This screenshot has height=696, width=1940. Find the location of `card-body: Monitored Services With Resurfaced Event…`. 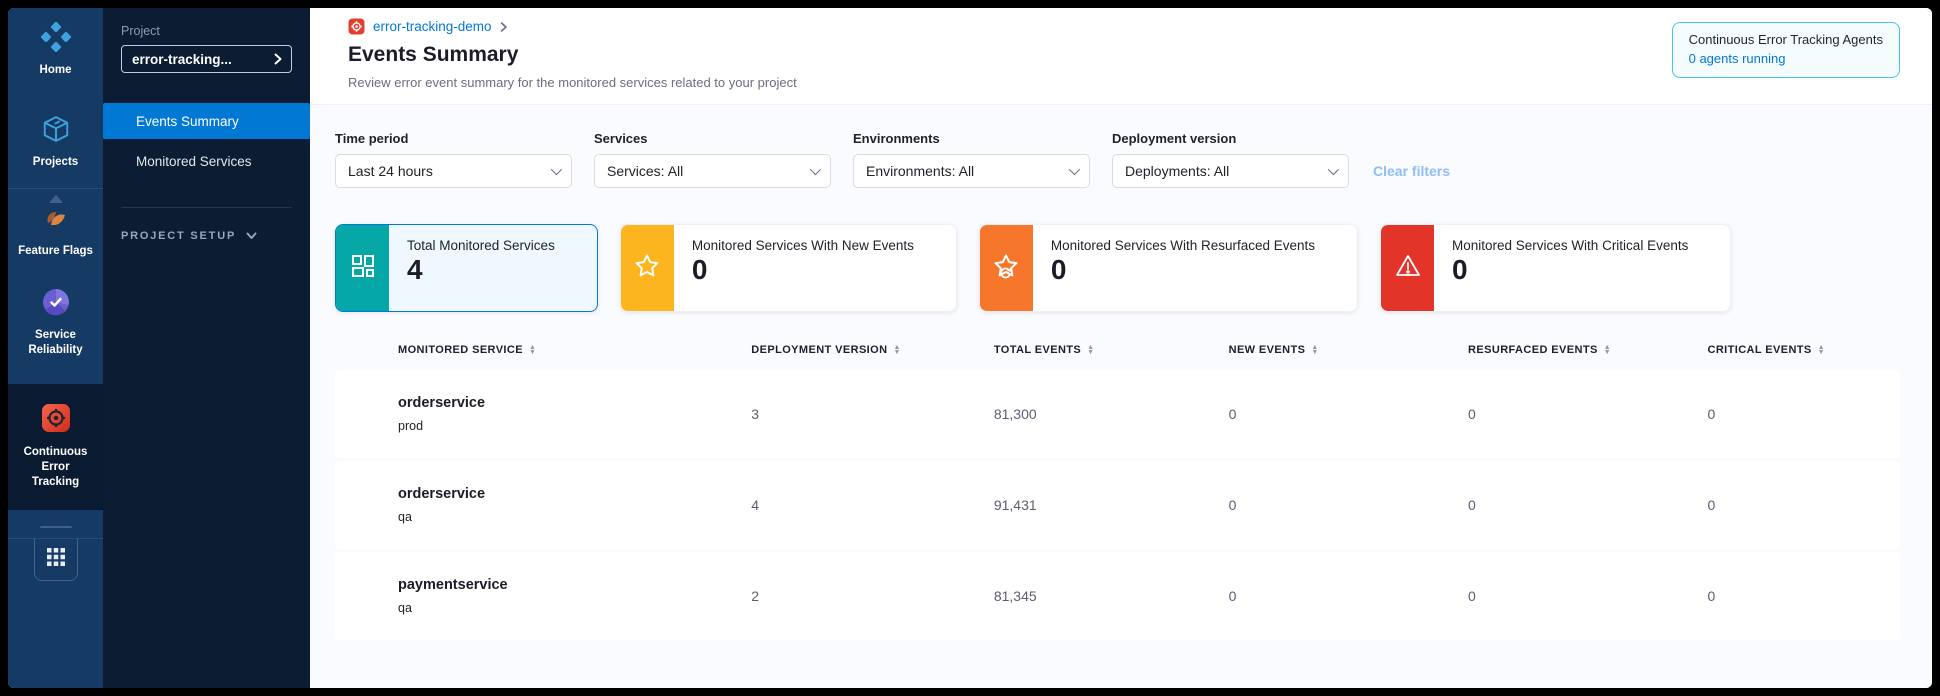

card-body: Monitored Services With Resurfaced Event… is located at coordinates (1195, 268).